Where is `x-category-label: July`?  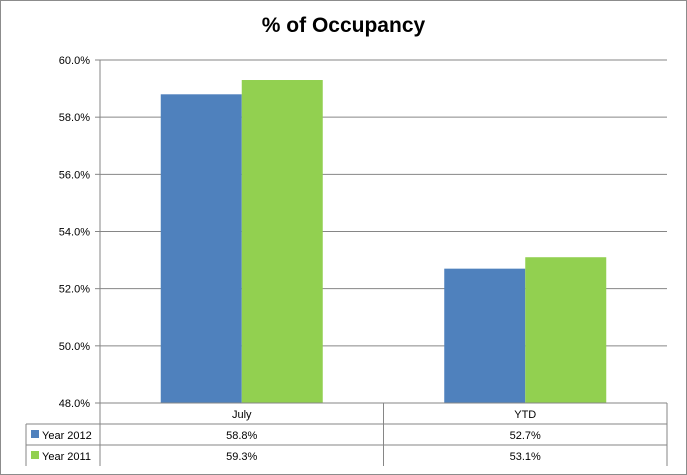 x-category-label: July is located at coordinates (242, 415).